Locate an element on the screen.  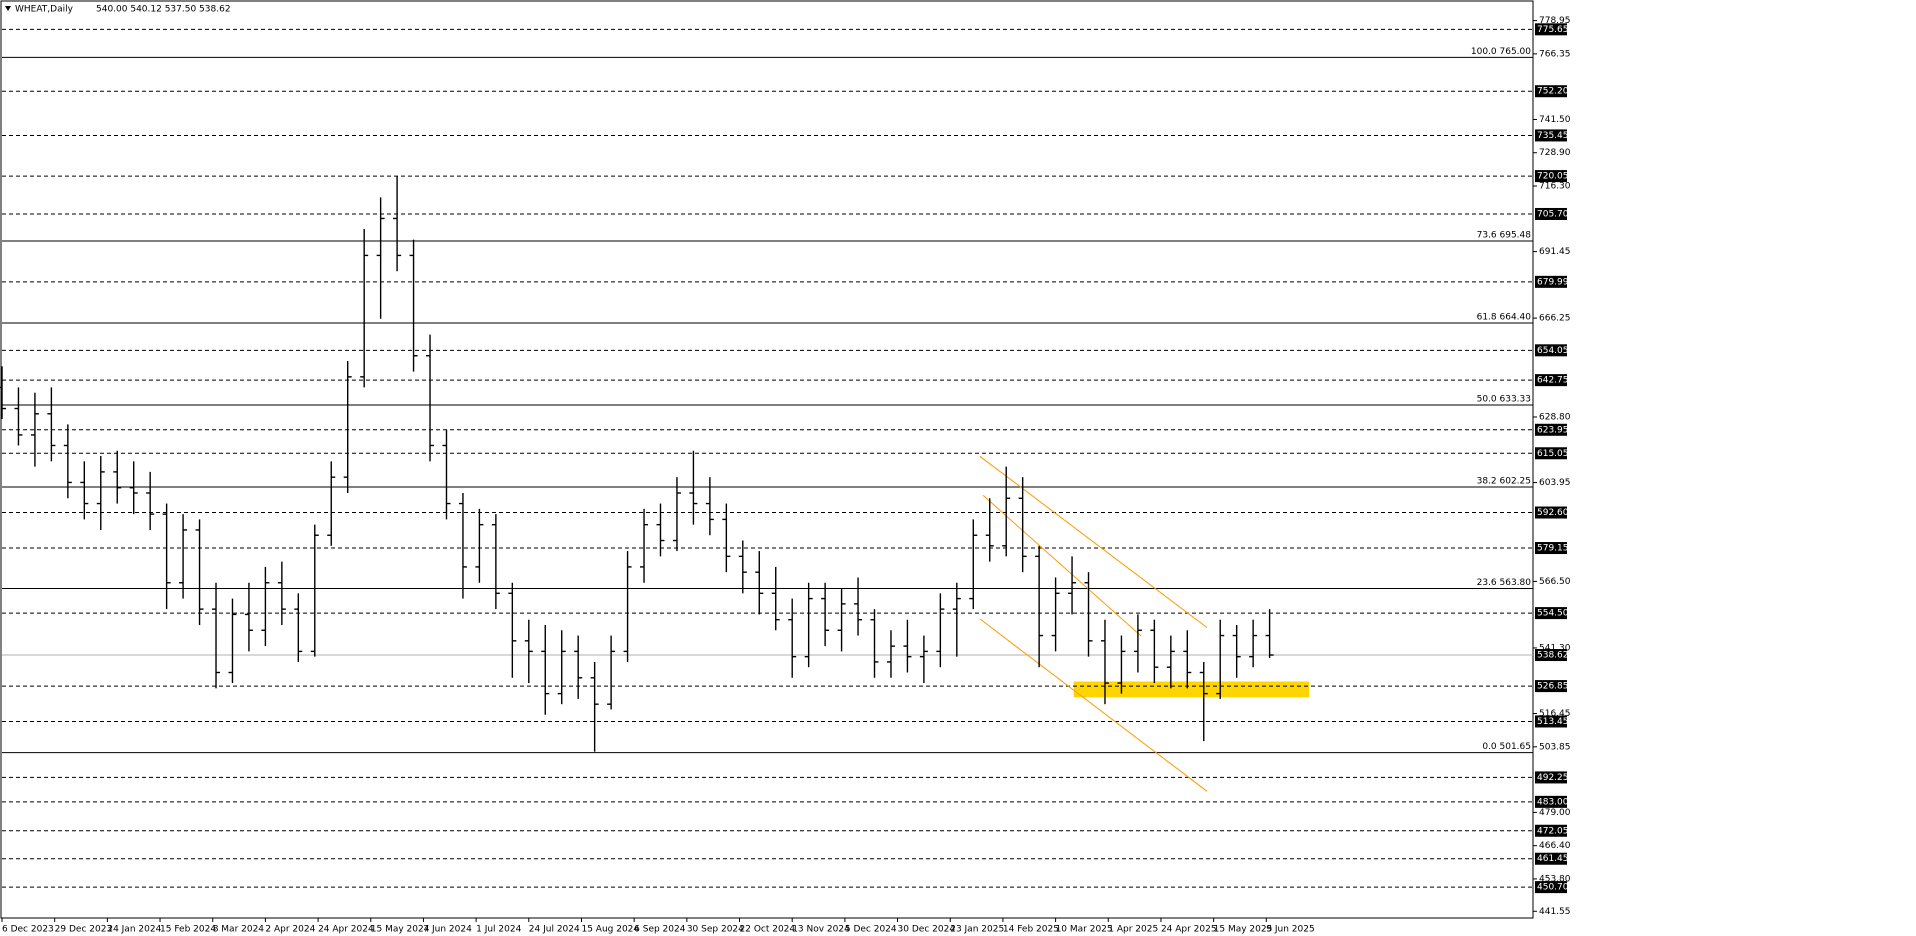
x-tick-label: 1 Jul 2024 is located at coordinates (498, 930).